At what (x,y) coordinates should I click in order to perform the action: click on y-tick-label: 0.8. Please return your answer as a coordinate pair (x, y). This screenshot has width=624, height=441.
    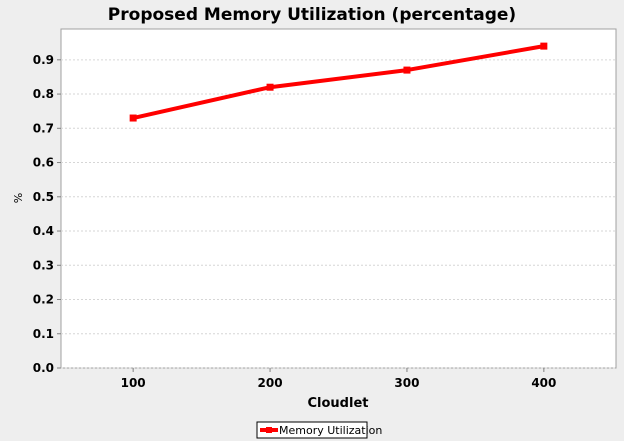
    Looking at the image, I should click on (43, 94).